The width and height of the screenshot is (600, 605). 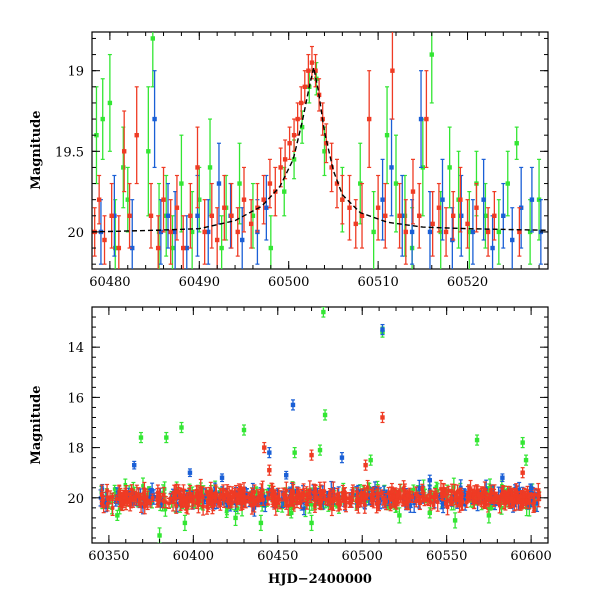 What do you see at coordinates (109, 282) in the screenshot?
I see `top-x-tick-label: 60480` at bounding box center [109, 282].